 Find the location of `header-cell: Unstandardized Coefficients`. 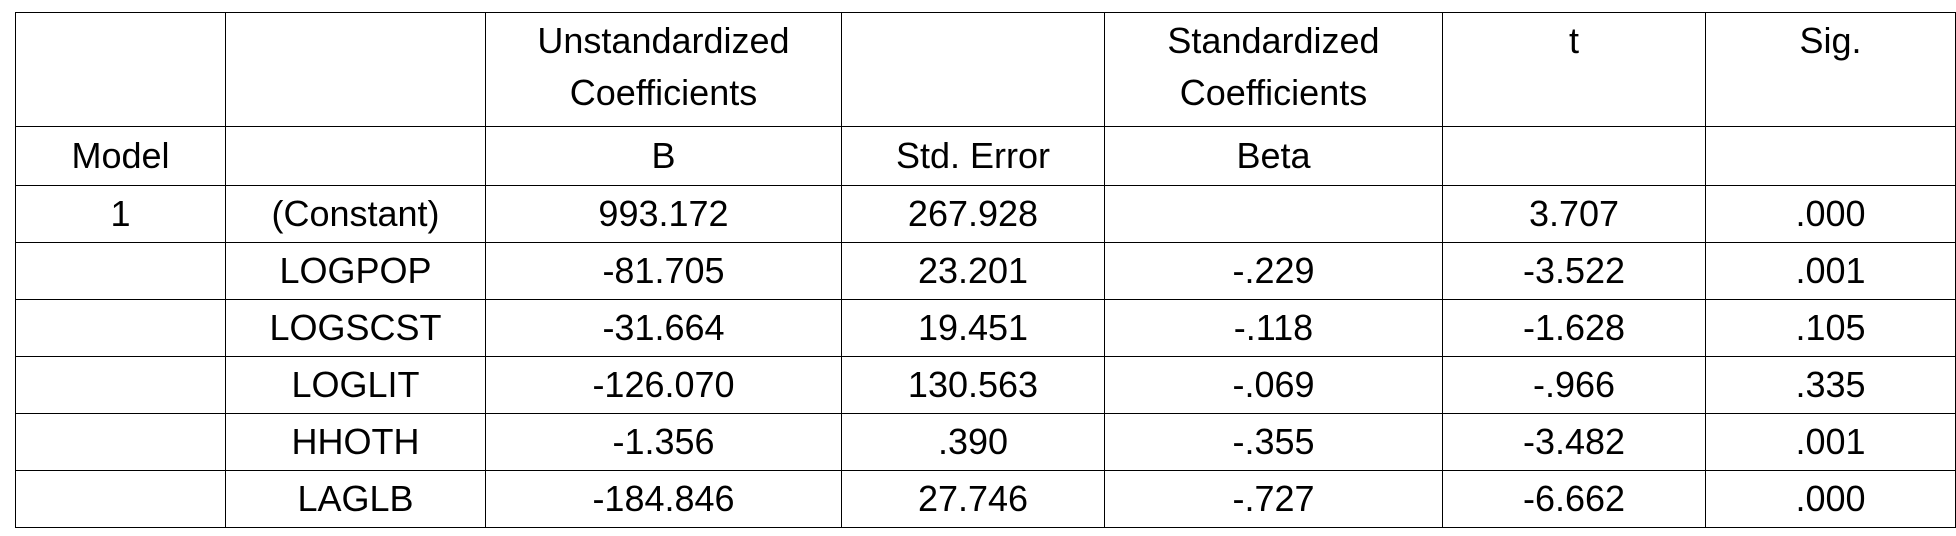

header-cell: Unstandardized Coefficients is located at coordinates (663, 69).